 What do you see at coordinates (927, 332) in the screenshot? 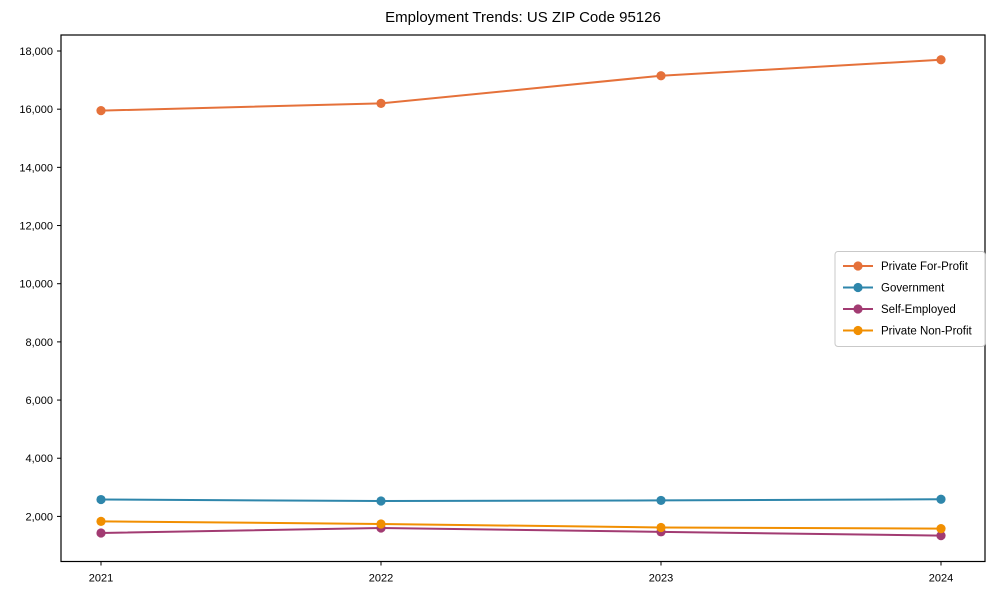
I see `legend-label-private-non-profit: Private Non-Profit` at bounding box center [927, 332].